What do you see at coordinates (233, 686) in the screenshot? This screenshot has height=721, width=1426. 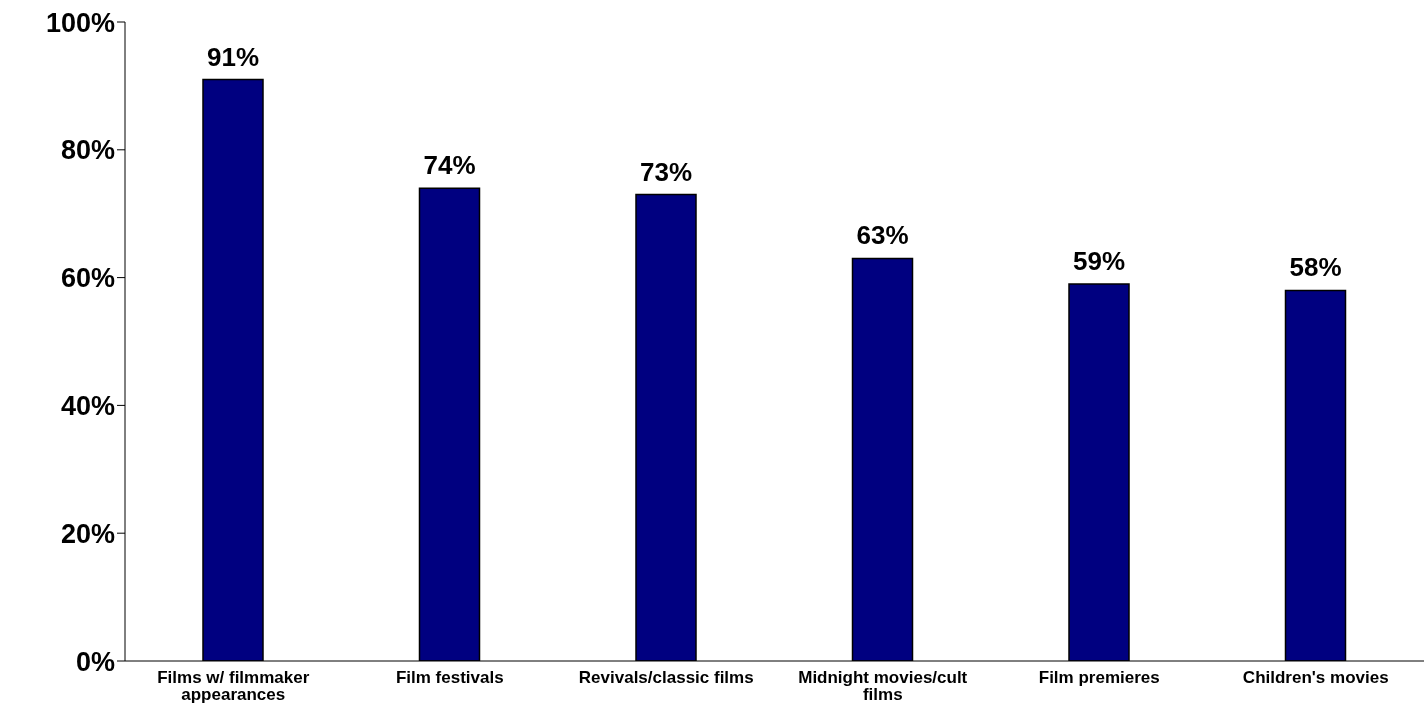 I see `x-tick-label: Films w/ filmmaker appearances` at bounding box center [233, 686].